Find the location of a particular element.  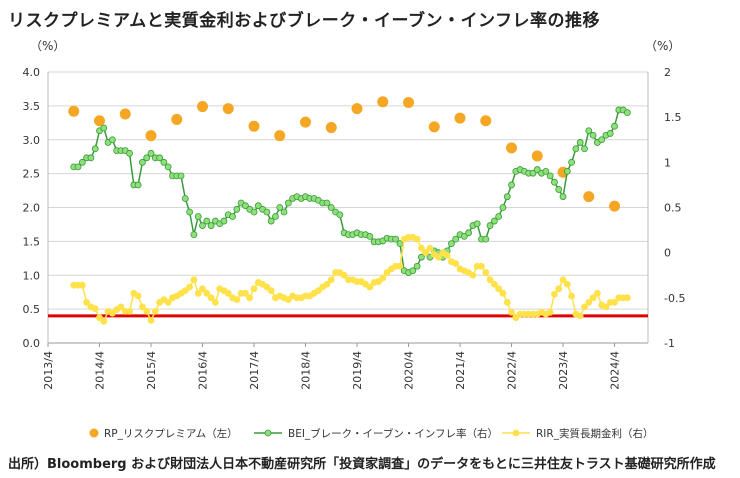

x-tick-label: 2015/4 is located at coordinates (151, 370).